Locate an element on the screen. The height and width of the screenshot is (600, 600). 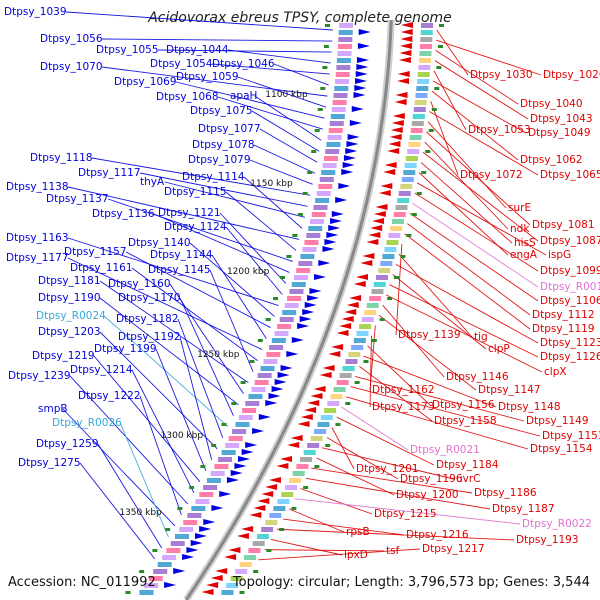
right-gene-label: Dtpsy_1049 is located at coordinates (559, 133).